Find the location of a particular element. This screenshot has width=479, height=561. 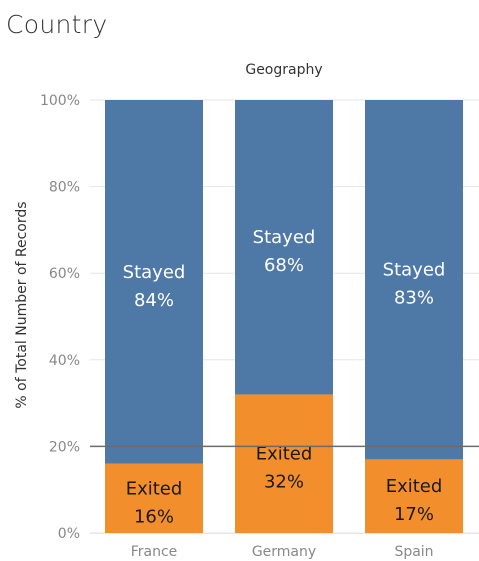

bar-stayed-france is located at coordinates (154, 282).